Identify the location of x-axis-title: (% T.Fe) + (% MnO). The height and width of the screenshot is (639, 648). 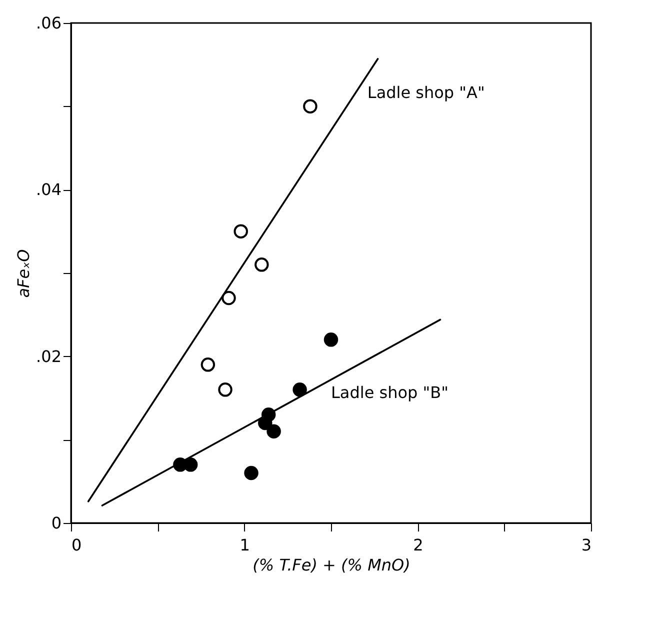
(331, 565).